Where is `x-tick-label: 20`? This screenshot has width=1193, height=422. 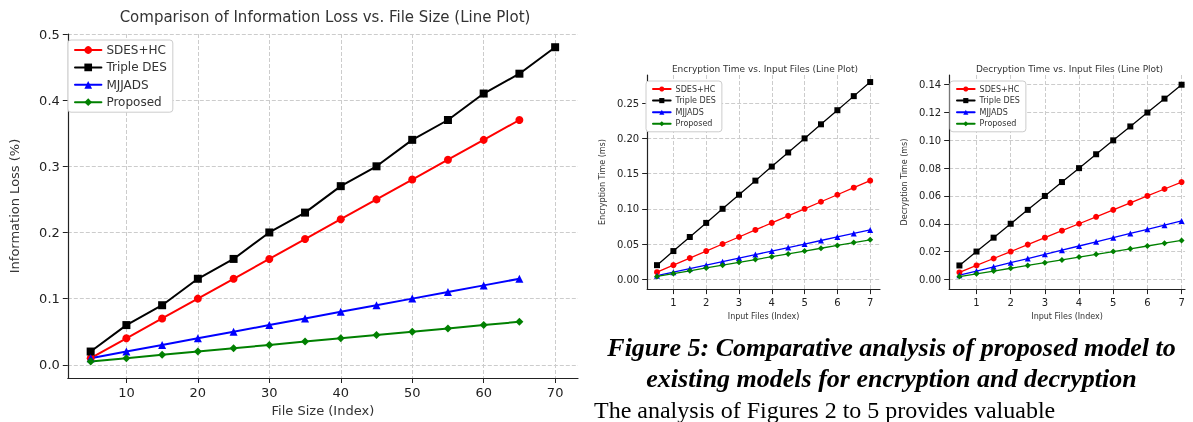
x-tick-label: 20 is located at coordinates (198, 392).